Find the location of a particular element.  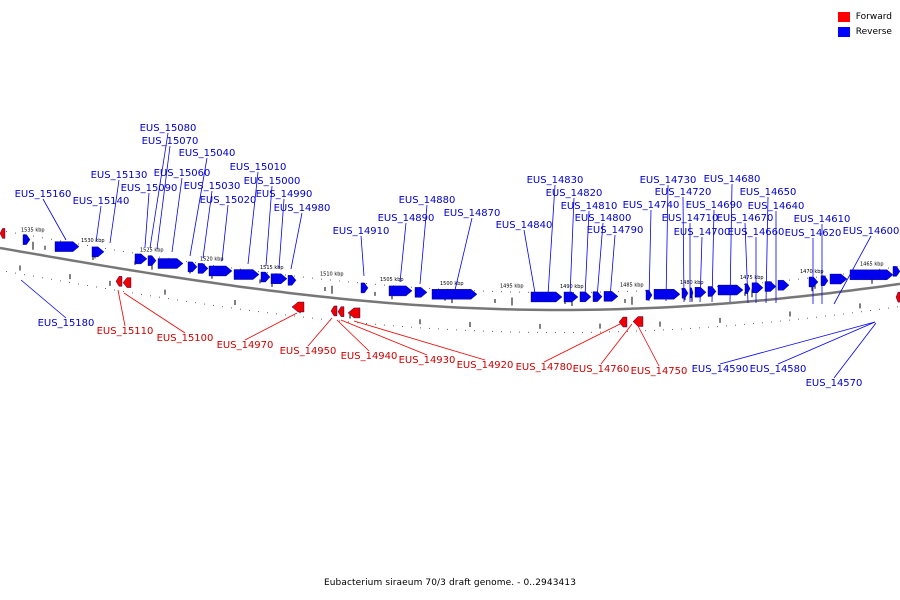

scale-label: 1525 kbp is located at coordinates (152, 251).